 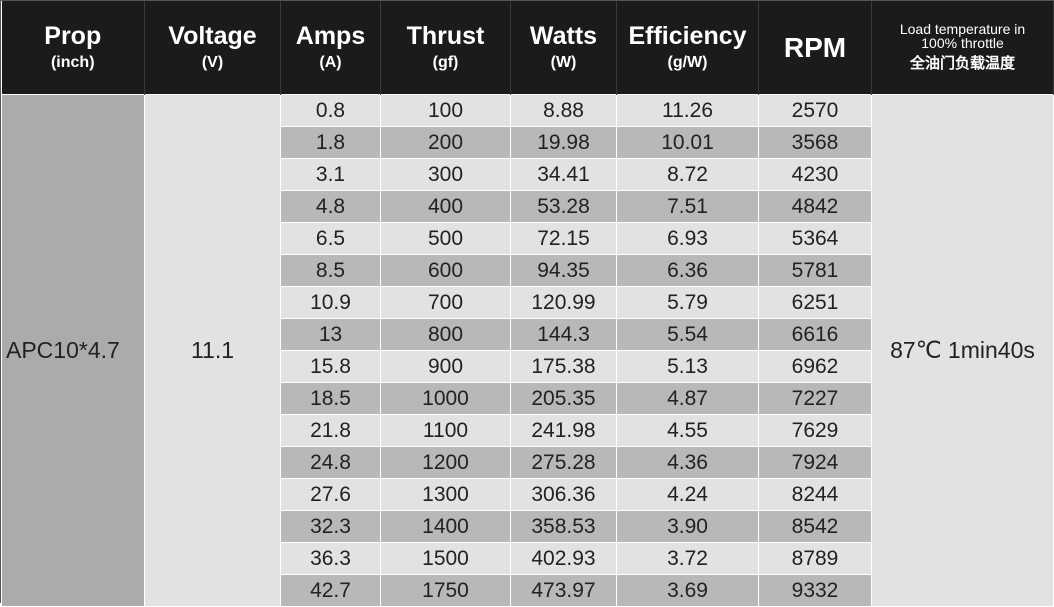 I want to click on efficiency-cell: 4.36, so click(x=687, y=462).